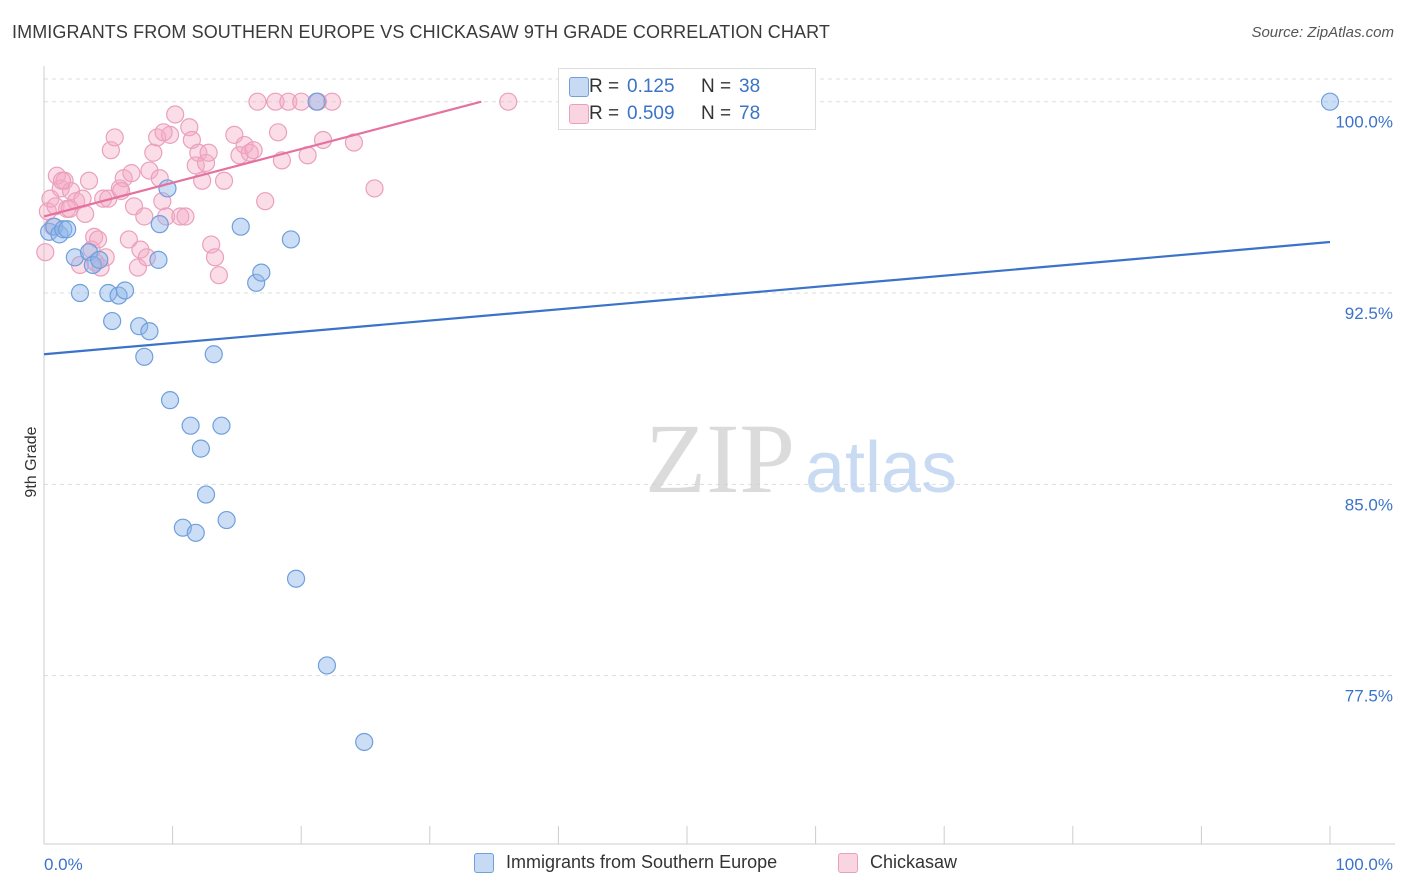 The image size is (1406, 892). What do you see at coordinates (1369, 313) in the screenshot?
I see `y-tick-label: 92.5%` at bounding box center [1369, 313].